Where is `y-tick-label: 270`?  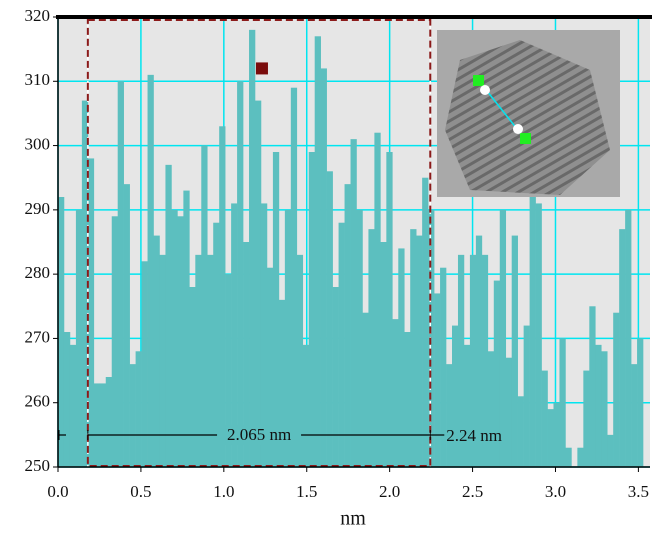 y-tick-label: 270 is located at coordinates (38, 336).